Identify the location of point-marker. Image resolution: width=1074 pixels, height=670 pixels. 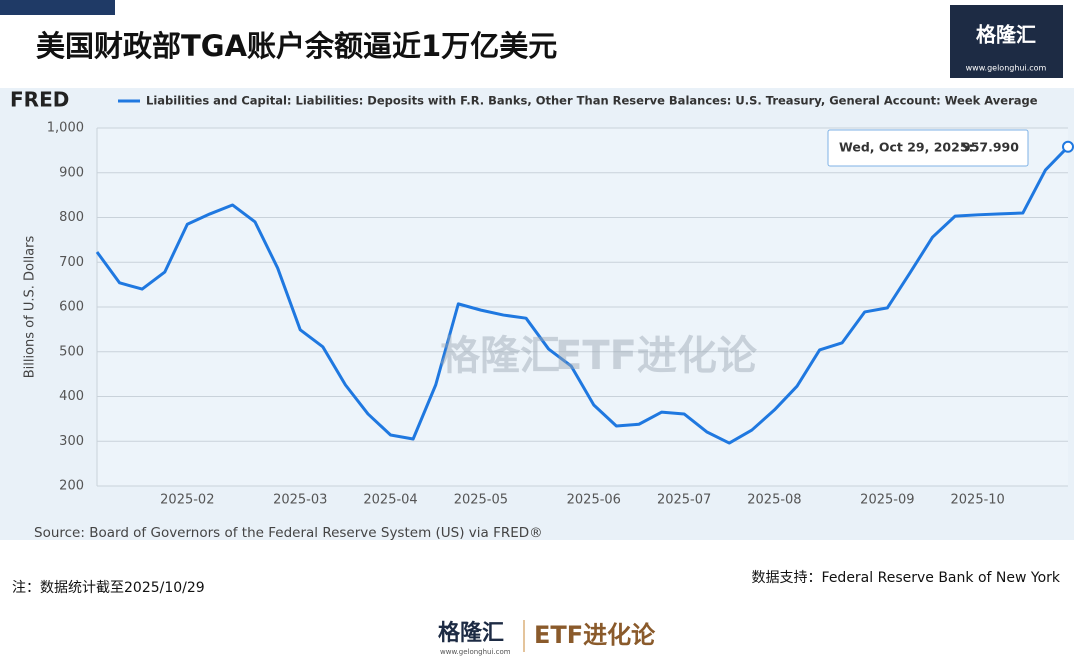
(1068, 146).